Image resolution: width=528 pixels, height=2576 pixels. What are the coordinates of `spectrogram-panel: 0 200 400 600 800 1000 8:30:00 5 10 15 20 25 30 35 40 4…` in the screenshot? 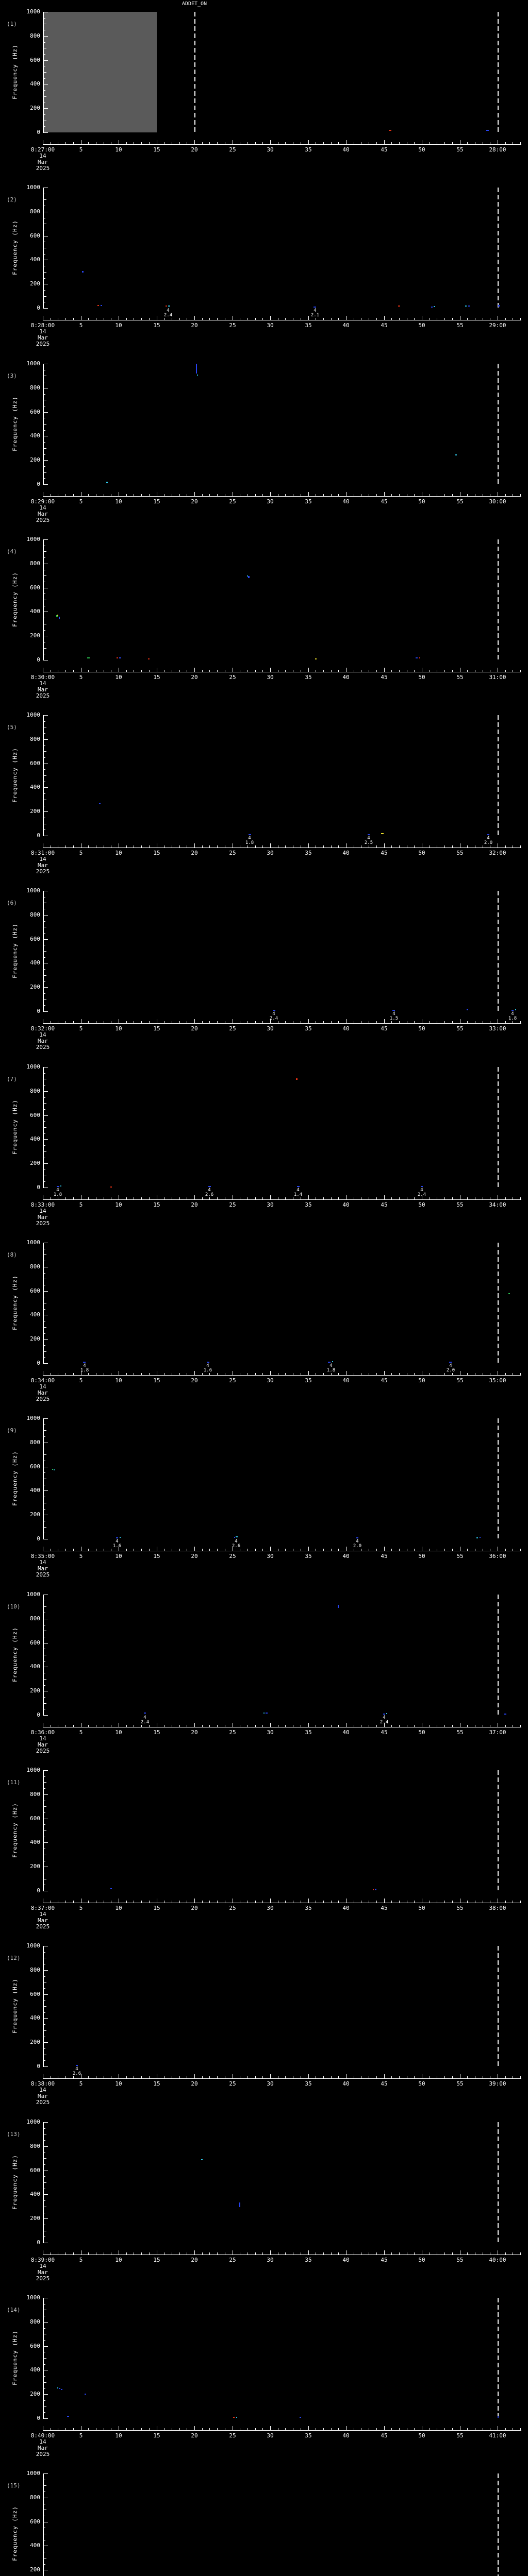 It's located at (264, 616).